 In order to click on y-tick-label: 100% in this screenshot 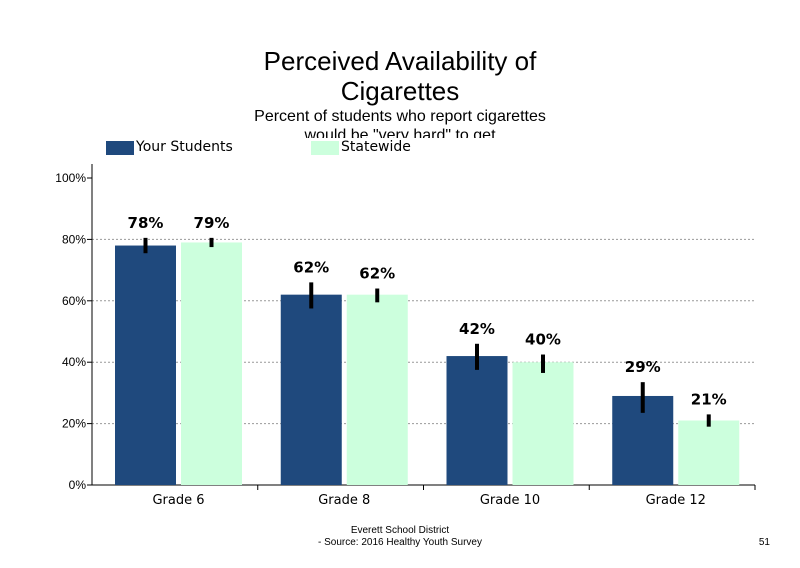, I will do `click(70, 178)`.